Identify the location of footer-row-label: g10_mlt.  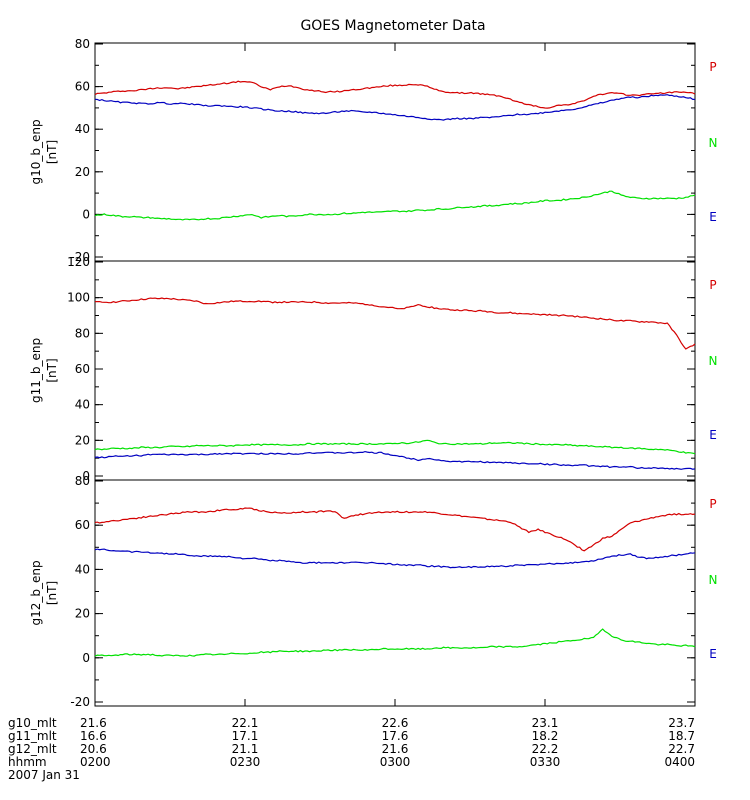
(32, 723).